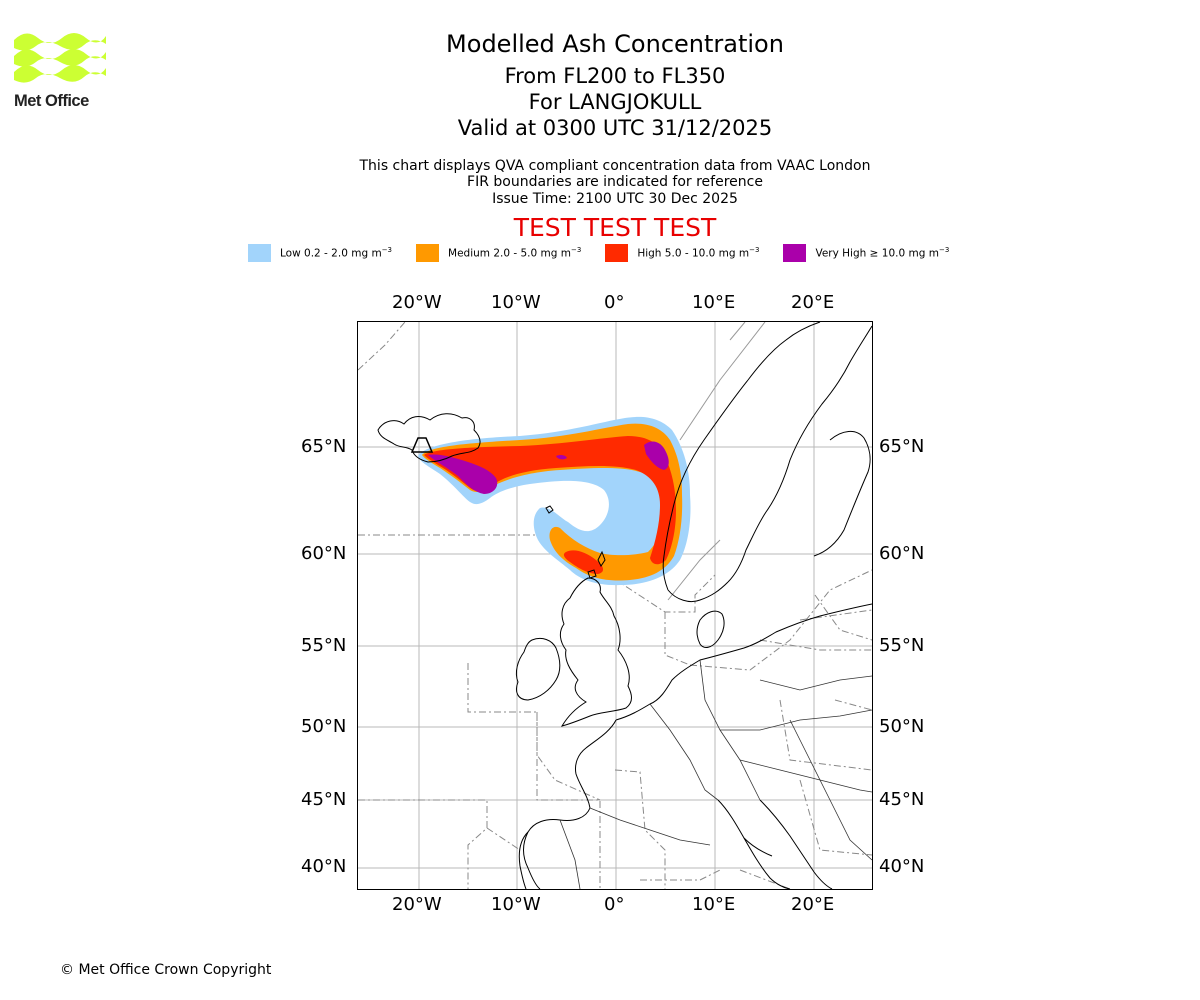 This screenshot has width=1200, height=1000. I want to click on lon-label-top-10w: 10°W, so click(516, 302).